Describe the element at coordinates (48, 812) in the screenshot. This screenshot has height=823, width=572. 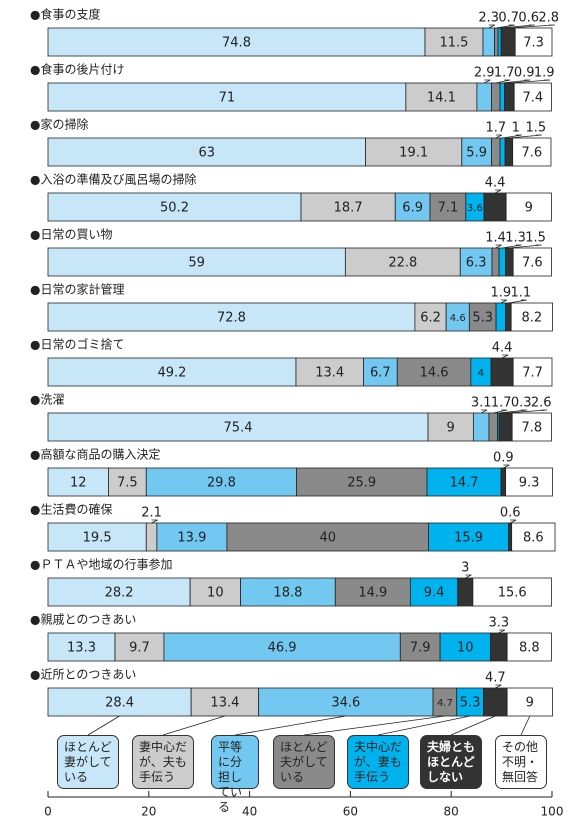
I see `x-tick-label: 0` at that location.